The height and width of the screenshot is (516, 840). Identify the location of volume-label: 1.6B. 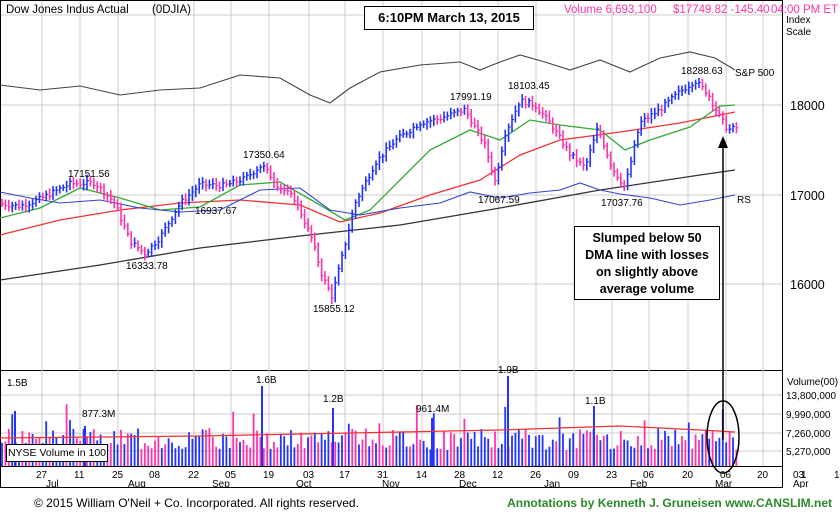
(266, 380).